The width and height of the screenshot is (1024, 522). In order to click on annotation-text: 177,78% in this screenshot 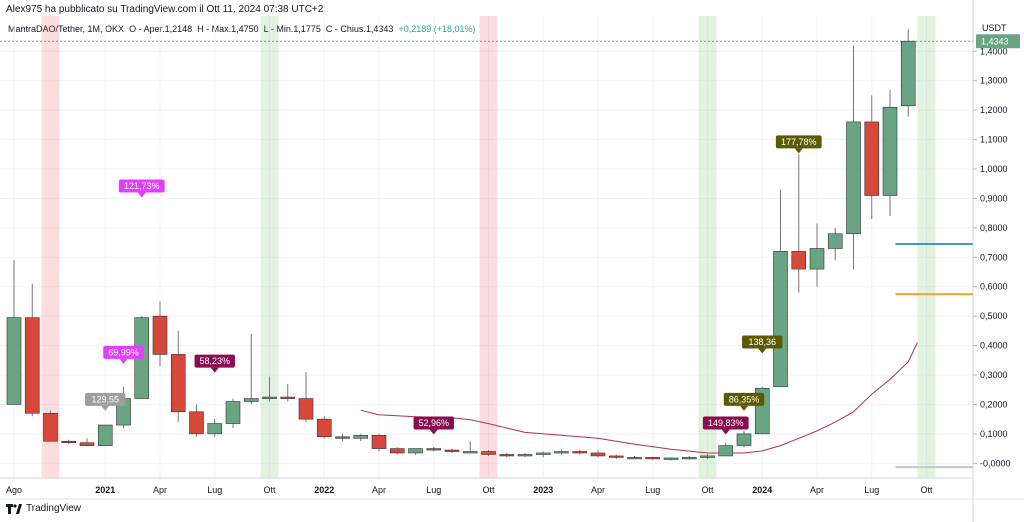, I will do `click(799, 142)`.